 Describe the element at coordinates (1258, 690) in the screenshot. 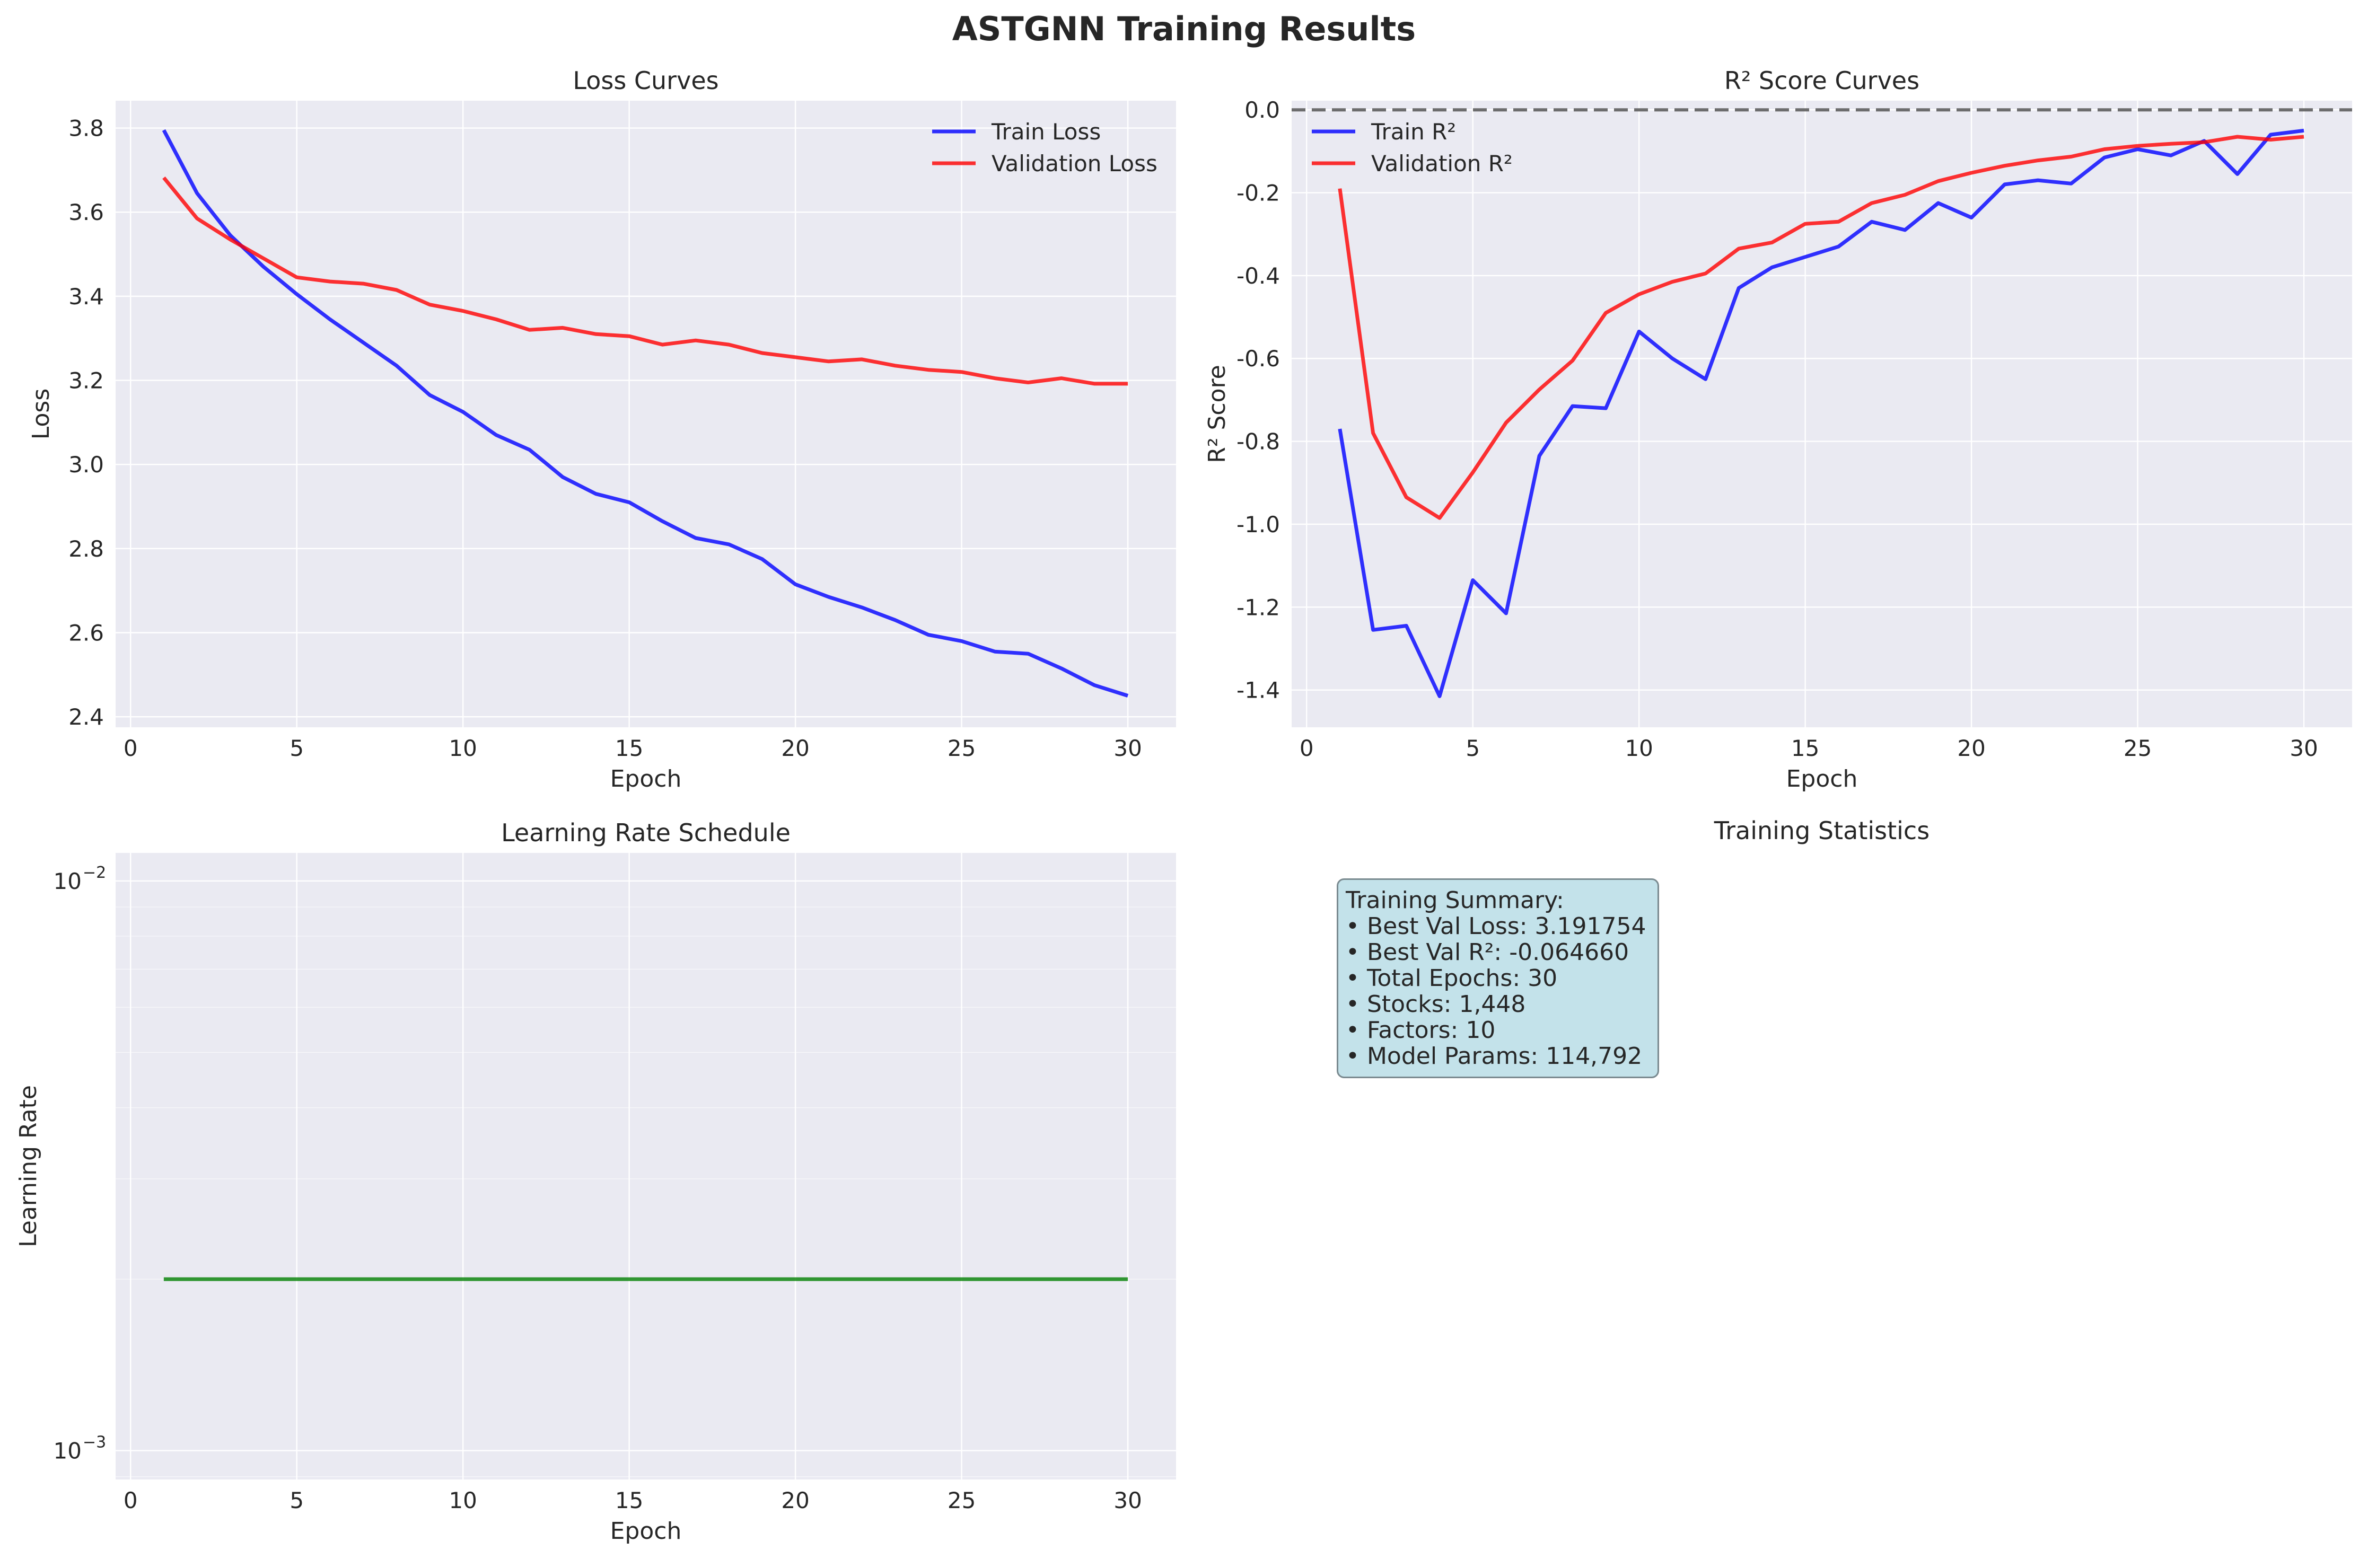

I see `y-tick-label: -1.4` at that location.